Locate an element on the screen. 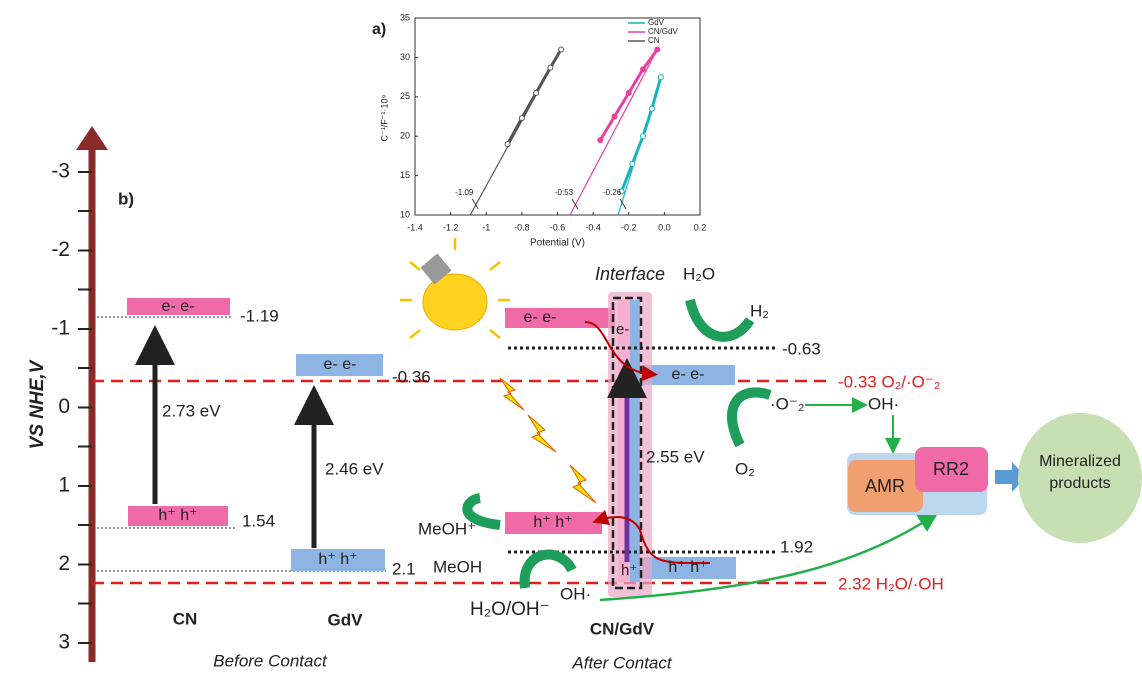 Image resolution: width=1142 pixels, height=676 pixels. panel-label: b) is located at coordinates (126, 198).